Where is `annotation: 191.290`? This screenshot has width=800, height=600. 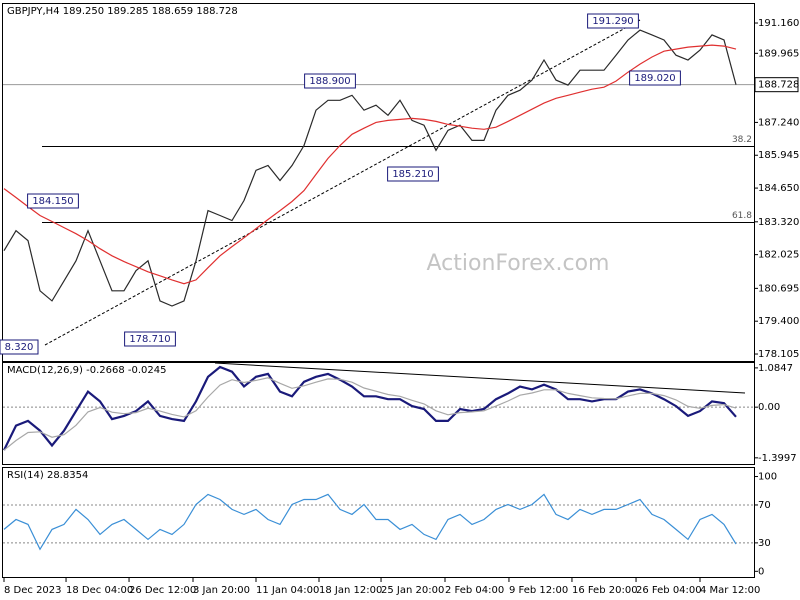
annotation: 191.290 is located at coordinates (612, 21).